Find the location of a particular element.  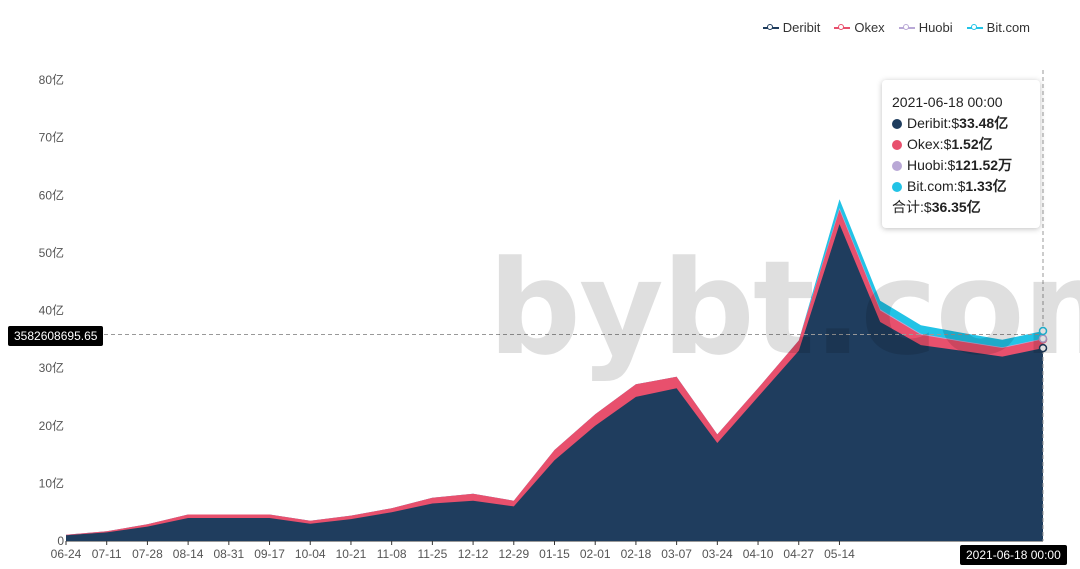

tooltip-row-value: 121.52万 is located at coordinates (984, 165).